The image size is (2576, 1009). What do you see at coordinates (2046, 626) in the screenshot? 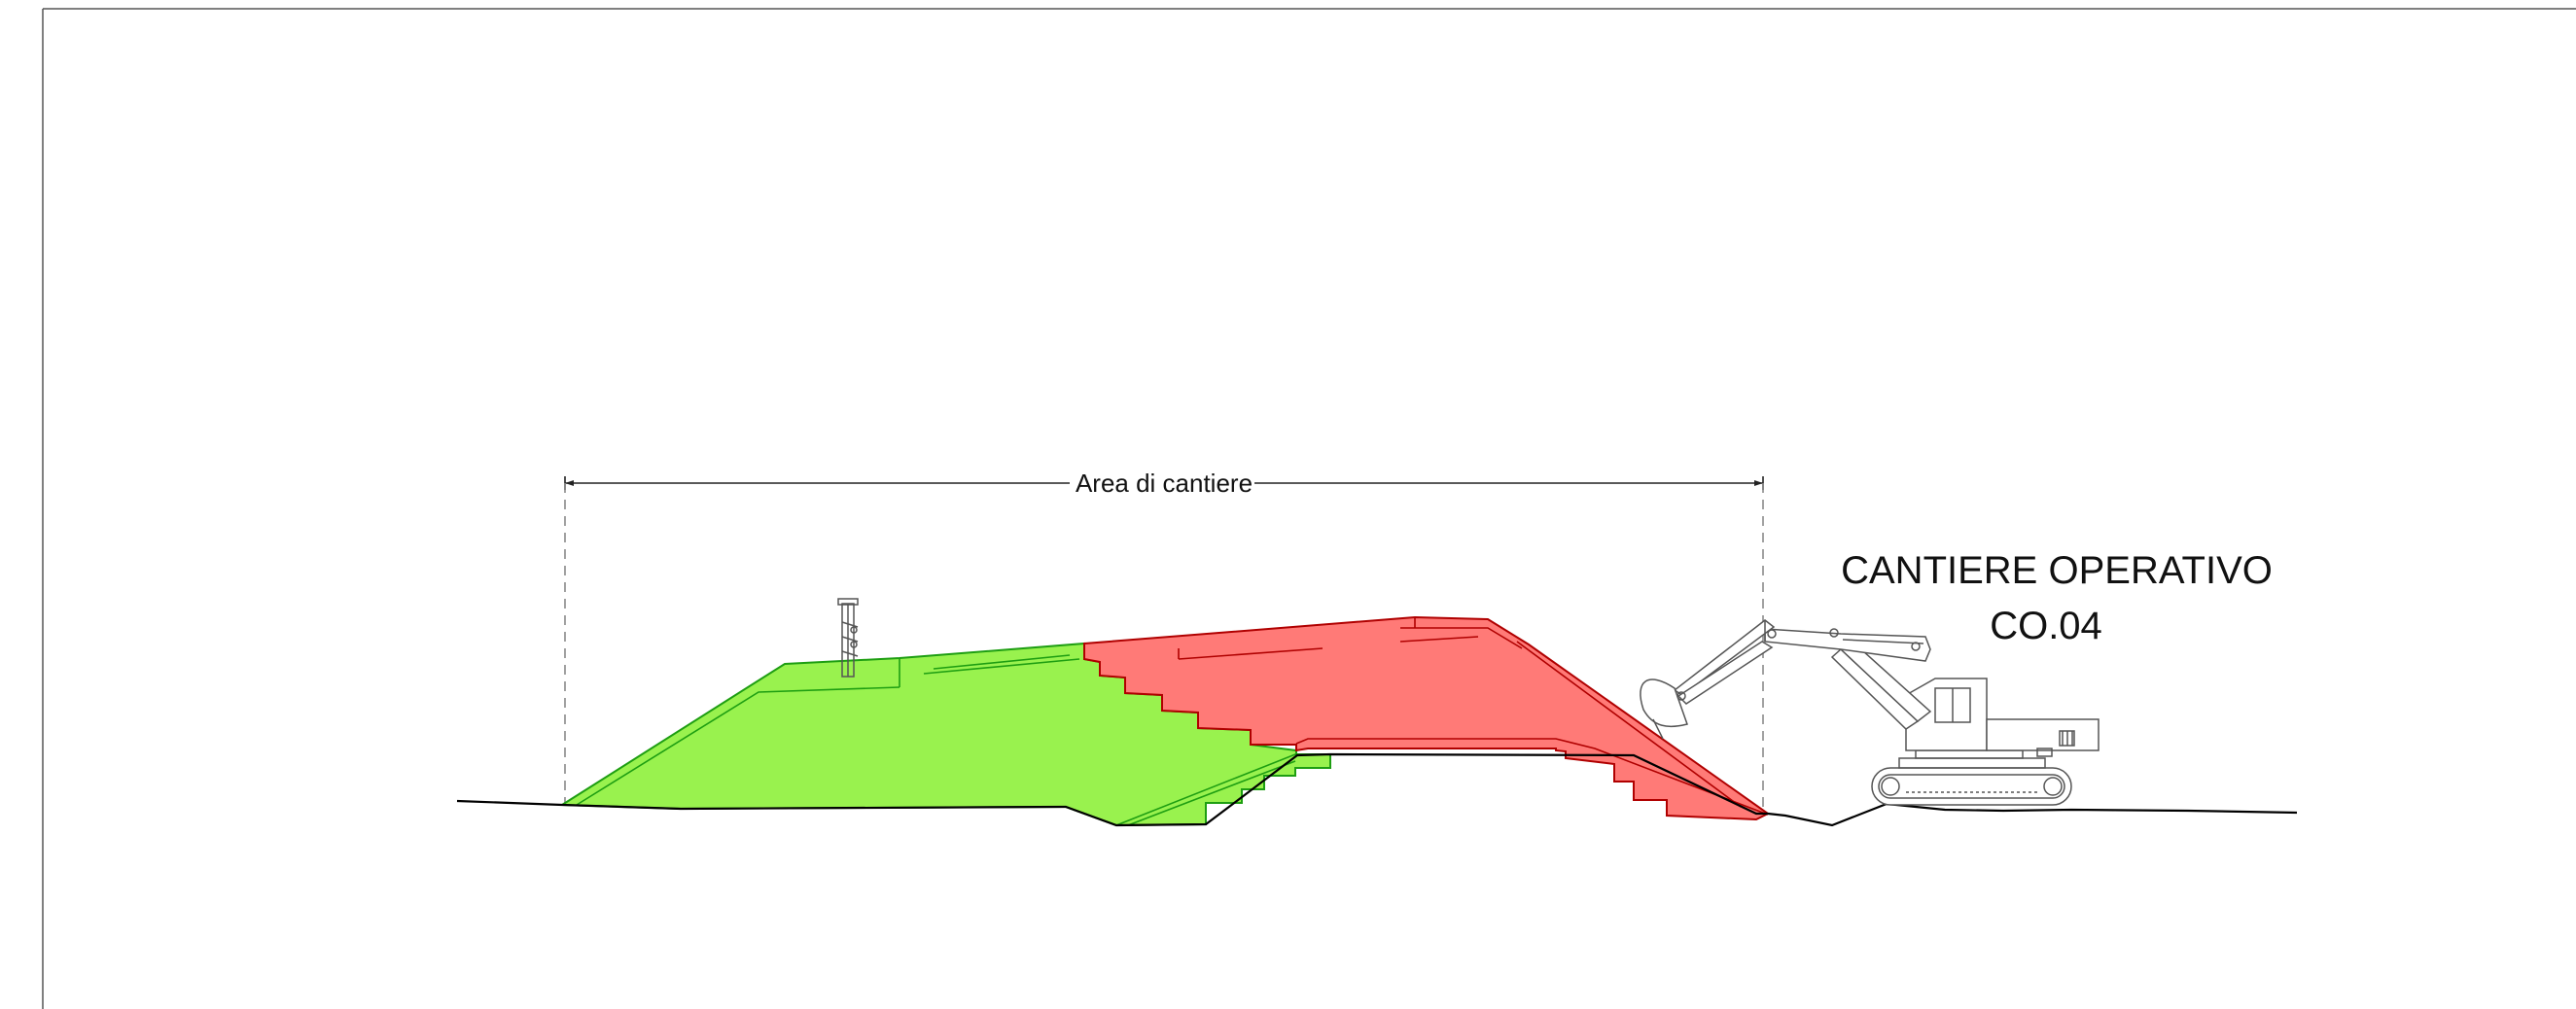
I see `site-code: CO.04` at bounding box center [2046, 626].